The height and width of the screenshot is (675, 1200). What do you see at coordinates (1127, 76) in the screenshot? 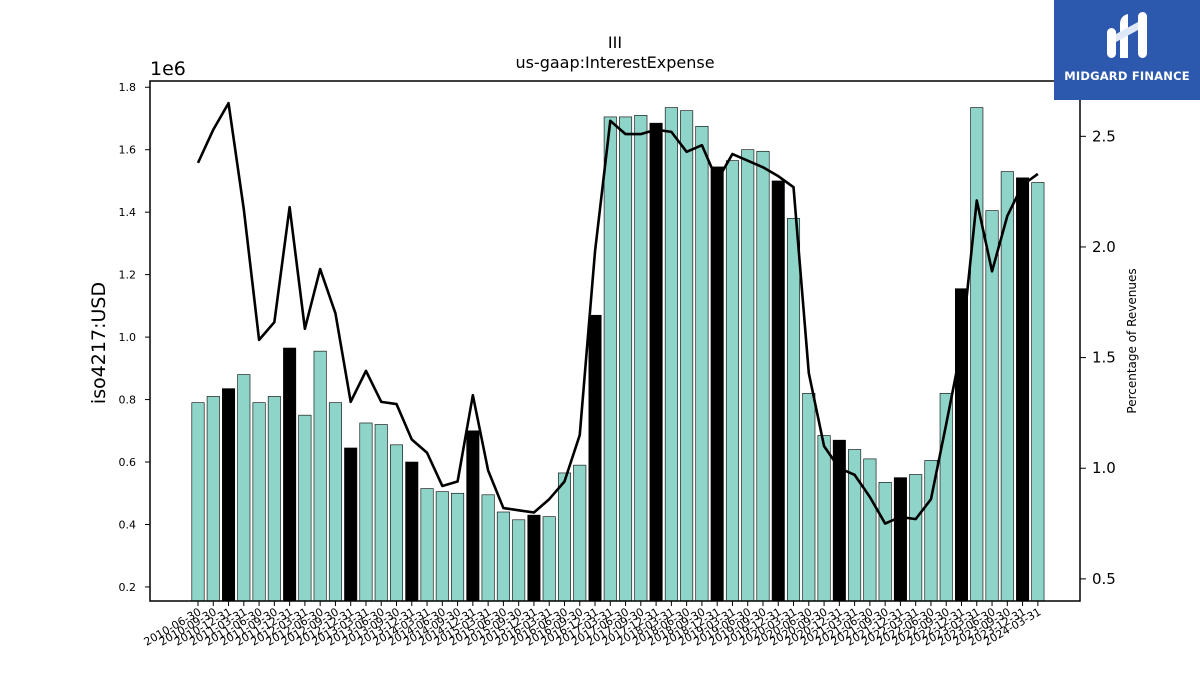
I see `logo-text: MIDGARD FINANCE` at bounding box center [1127, 76].